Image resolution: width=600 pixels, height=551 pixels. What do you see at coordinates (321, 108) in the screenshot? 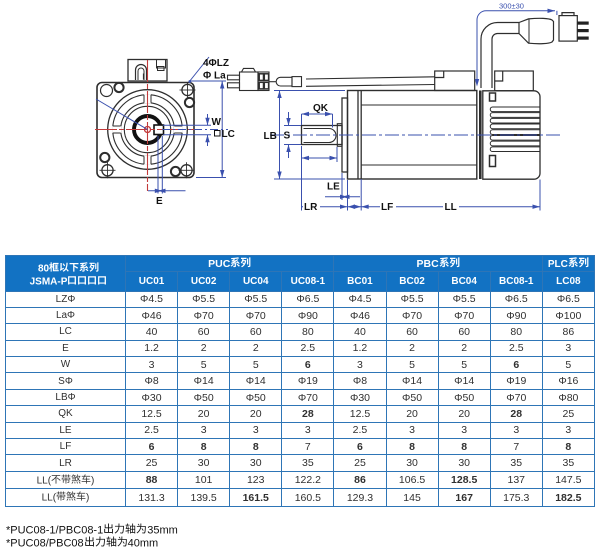
I see `svg-text: QK` at bounding box center [321, 108].